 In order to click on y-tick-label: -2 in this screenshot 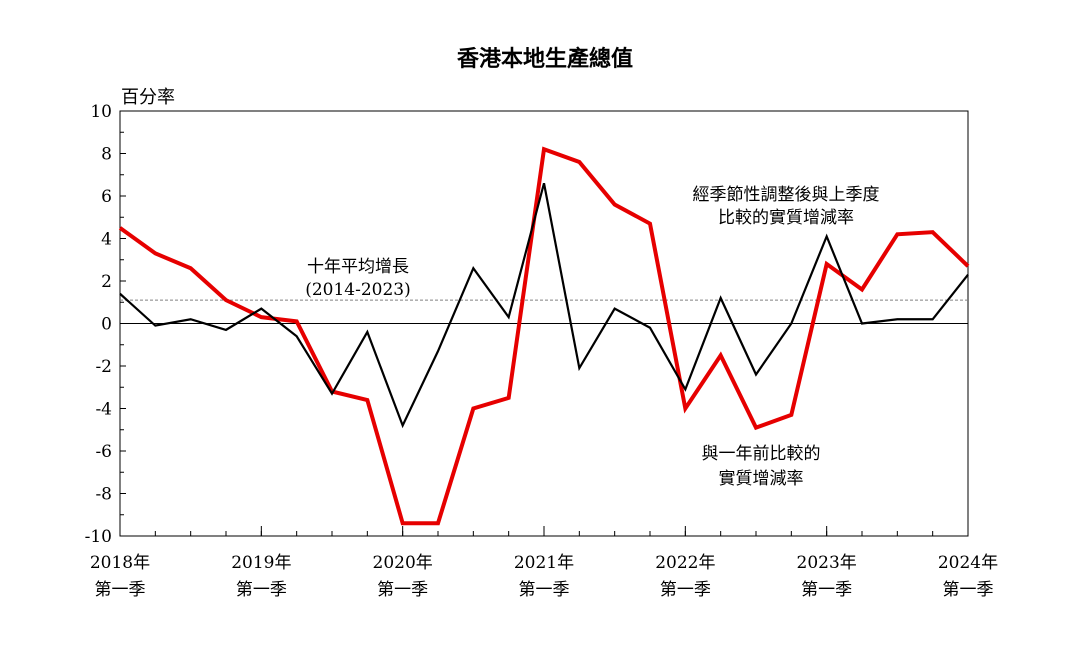, I will do `click(103, 367)`.